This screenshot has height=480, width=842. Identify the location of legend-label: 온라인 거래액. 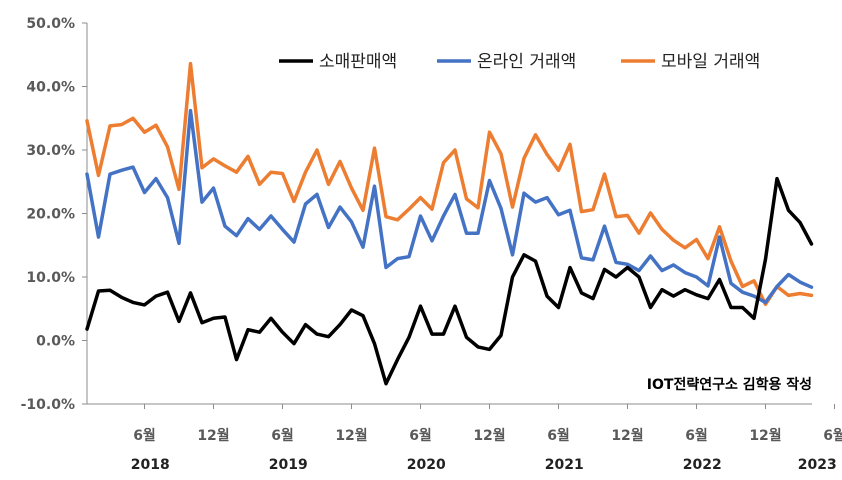
(526, 62).